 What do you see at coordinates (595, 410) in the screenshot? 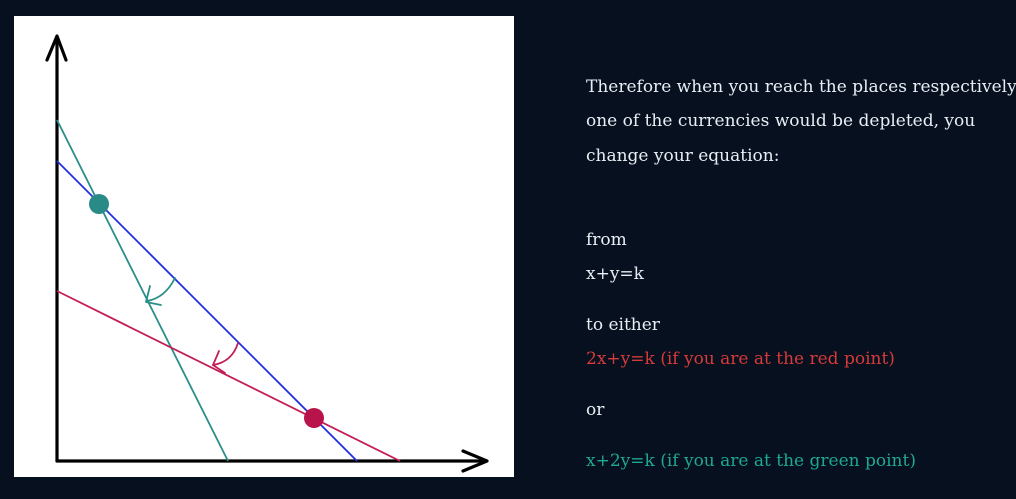
I see `or-label: or` at bounding box center [595, 410].